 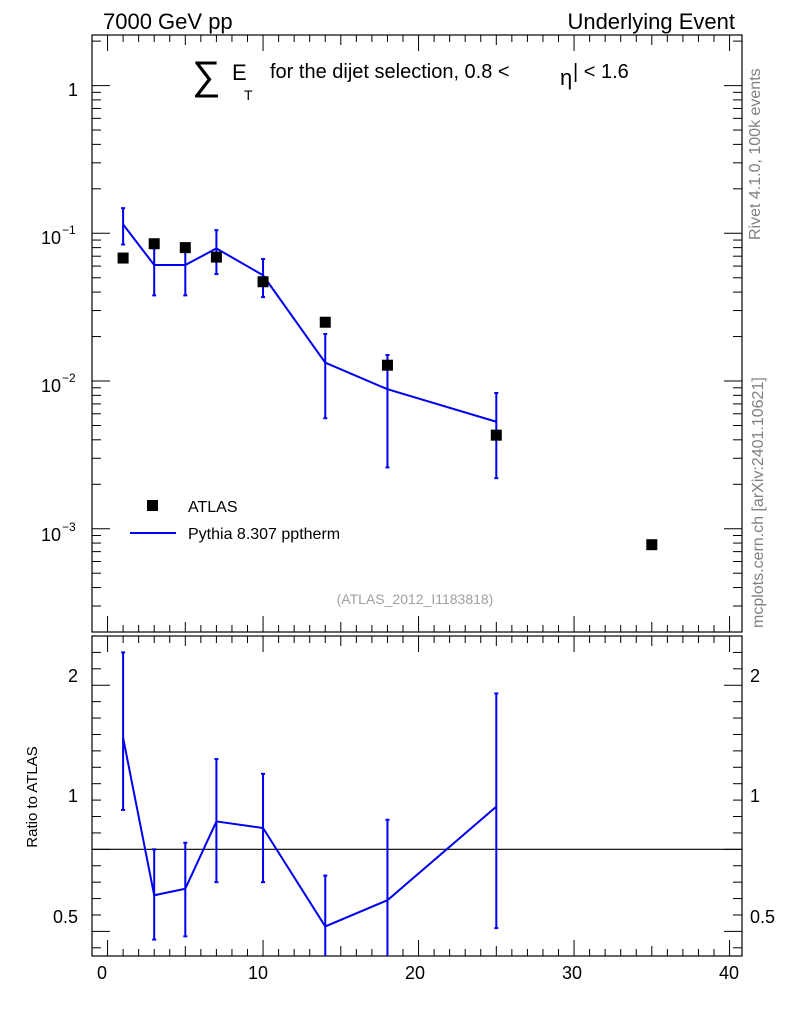 I want to click on x-tick-label-30: 30, so click(x=572, y=973).